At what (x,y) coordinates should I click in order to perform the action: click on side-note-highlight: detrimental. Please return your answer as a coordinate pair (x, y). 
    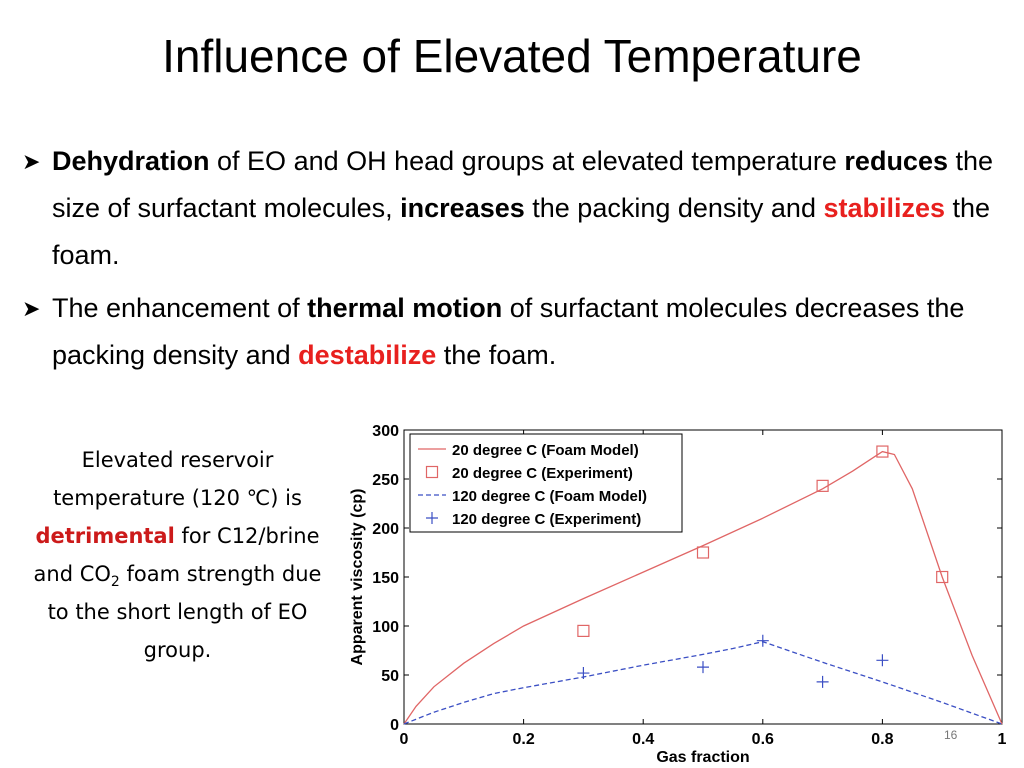
    Looking at the image, I should click on (105, 536).